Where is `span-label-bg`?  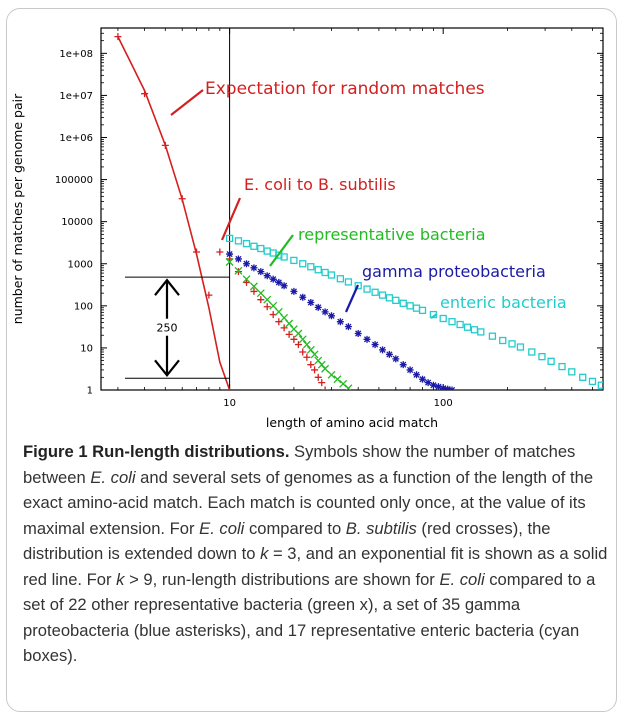
span-label-bg is located at coordinates (167, 327).